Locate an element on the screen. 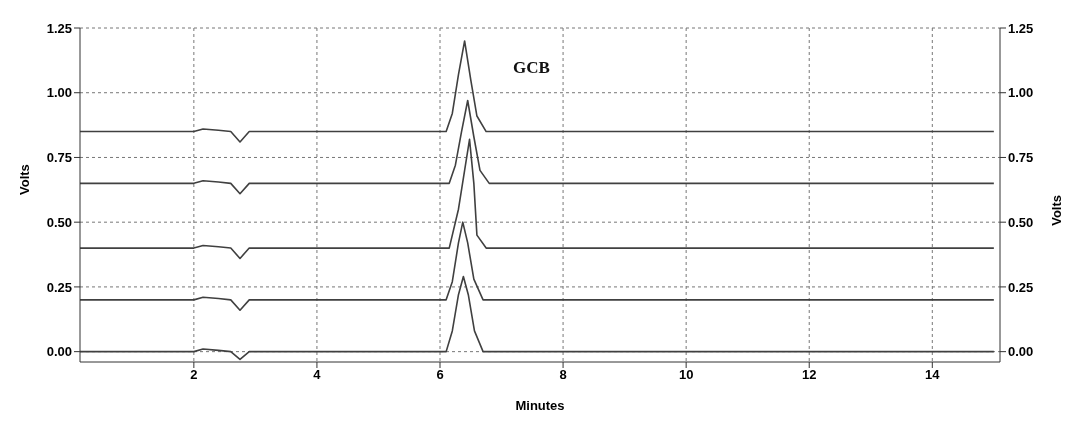 This screenshot has width=1080, height=428. y2-tick-label: 0.50 is located at coordinates (1021, 222).